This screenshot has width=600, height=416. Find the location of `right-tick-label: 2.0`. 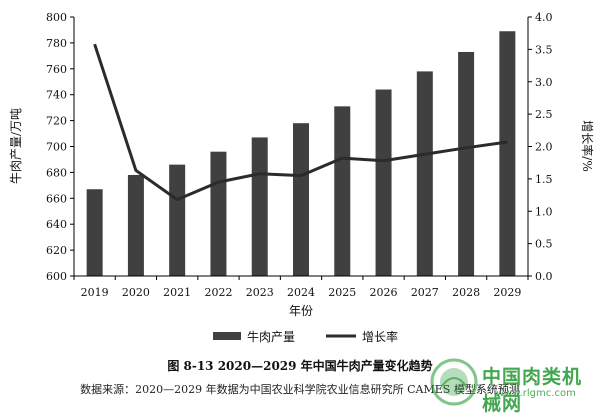

right-tick-label: 2.0 is located at coordinates (544, 147).